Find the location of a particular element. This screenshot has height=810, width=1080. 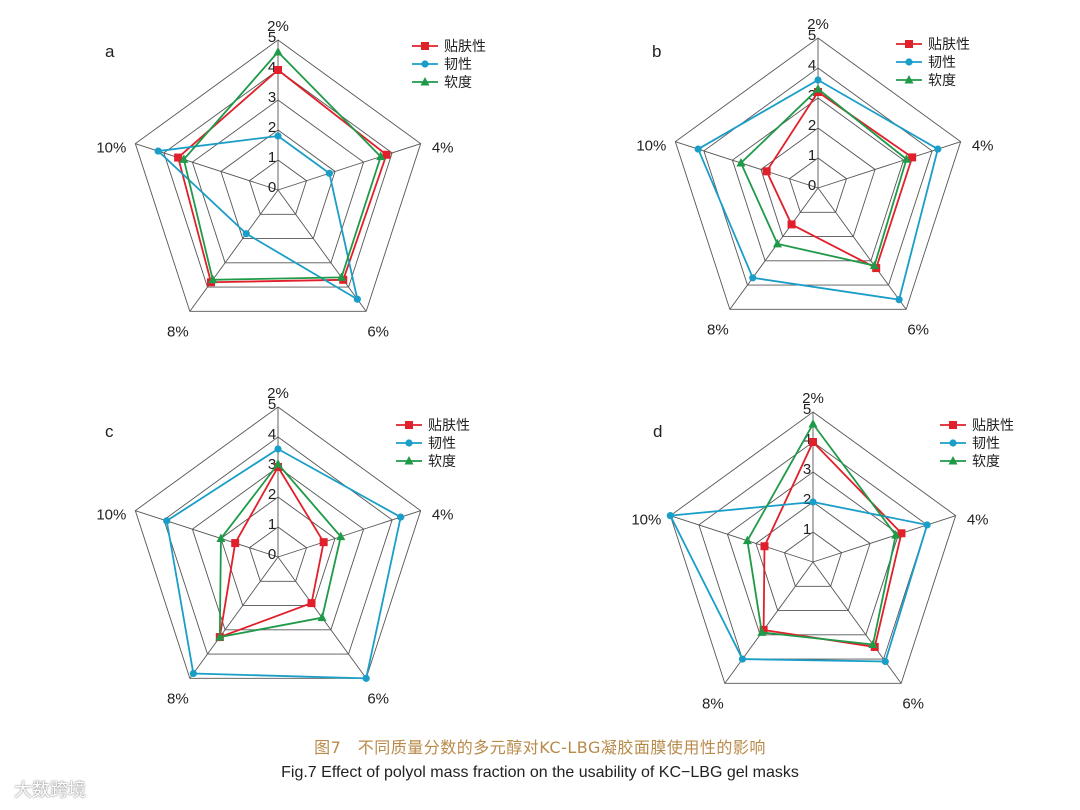

panel-label: a is located at coordinates (110, 51).